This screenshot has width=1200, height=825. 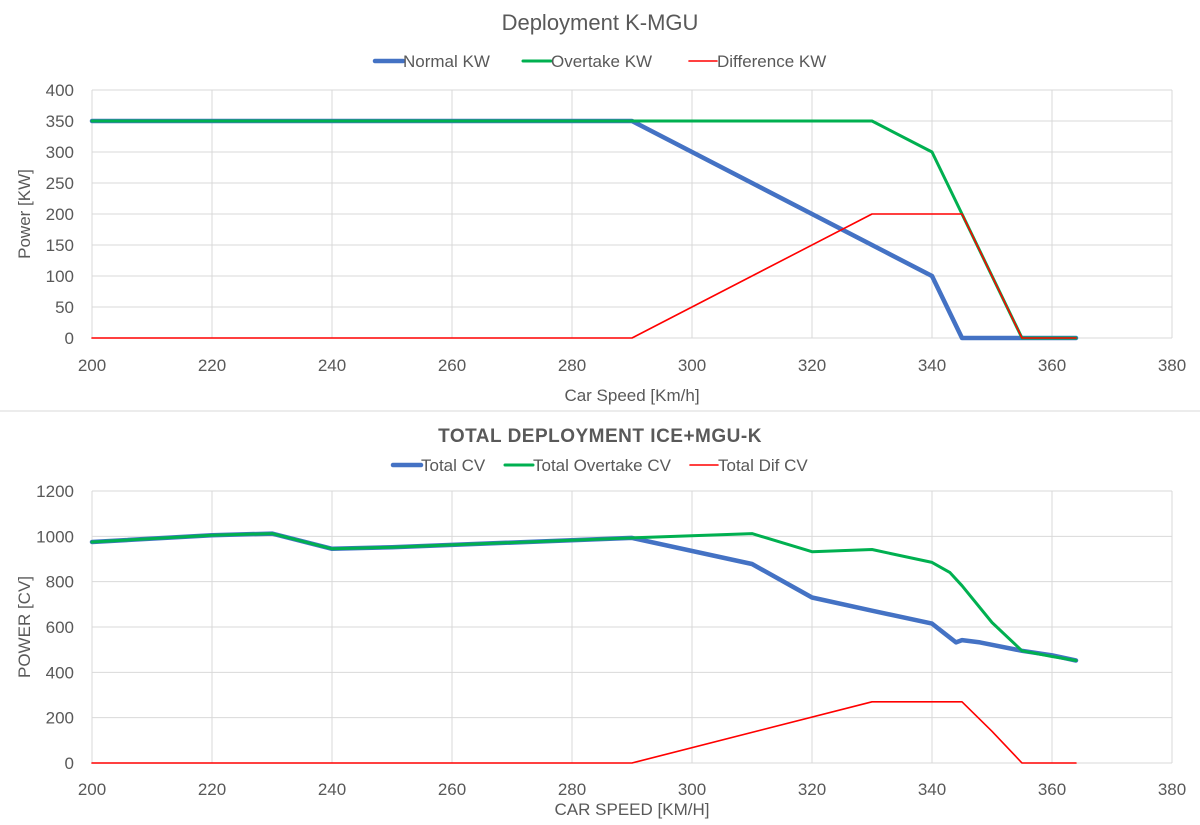 What do you see at coordinates (24, 627) in the screenshot?
I see `chart2-y-axis-label: POWER [CV]` at bounding box center [24, 627].